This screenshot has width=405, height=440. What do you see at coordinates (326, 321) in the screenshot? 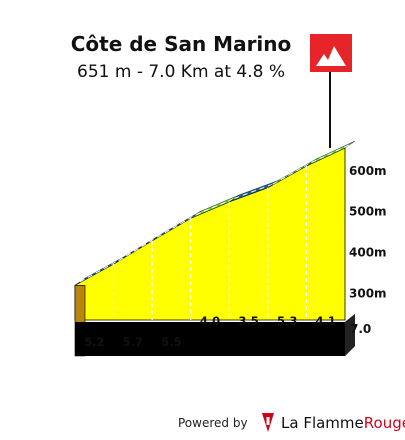
I see `gradient-label: 4.1` at bounding box center [326, 321].